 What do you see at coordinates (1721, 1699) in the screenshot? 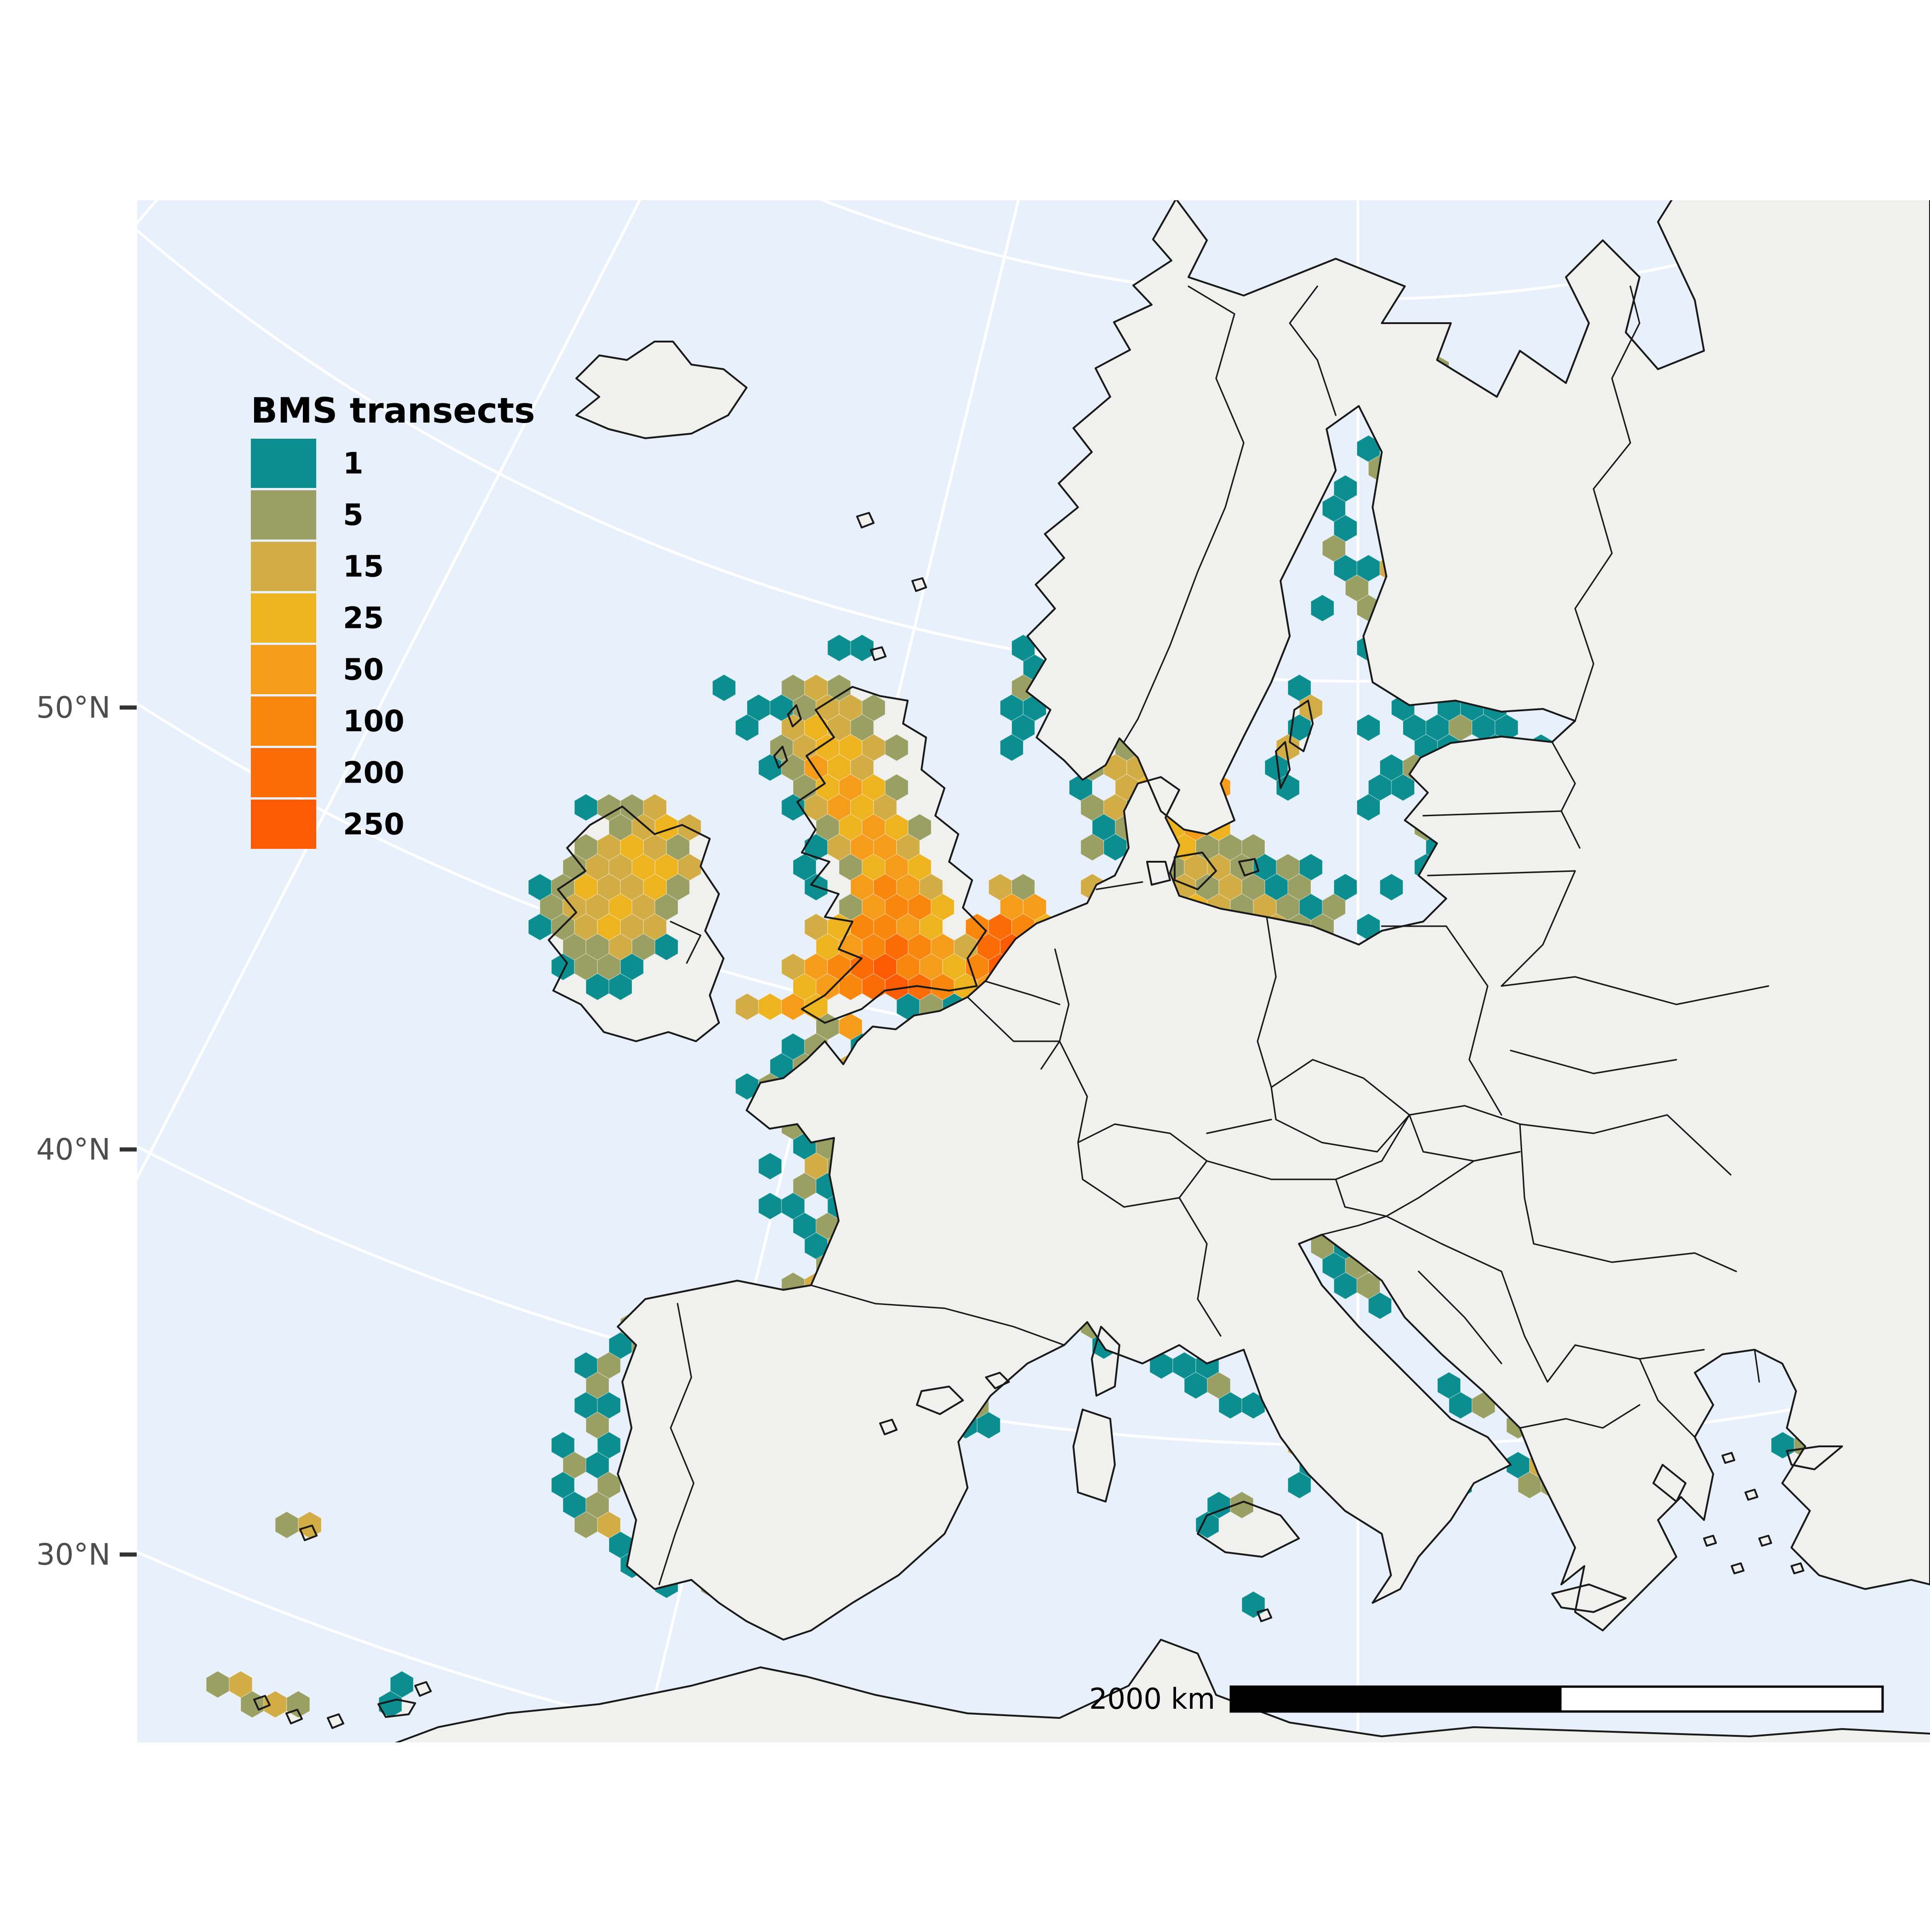
I see `scalebar-white-segment` at bounding box center [1721, 1699].